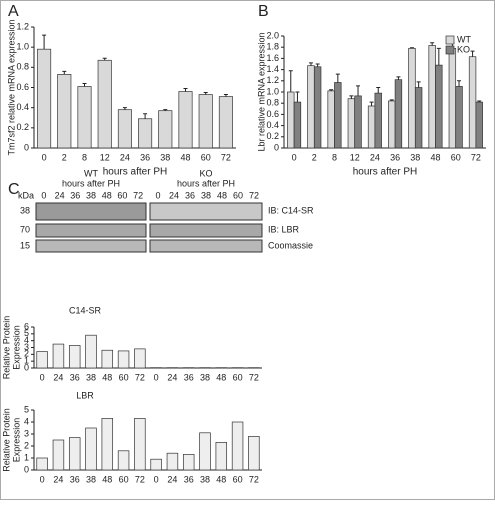 The height and width of the screenshot is (505, 495). What do you see at coordinates (205, 173) in the screenshot?
I see `blot-group-label: KO` at bounding box center [205, 173].